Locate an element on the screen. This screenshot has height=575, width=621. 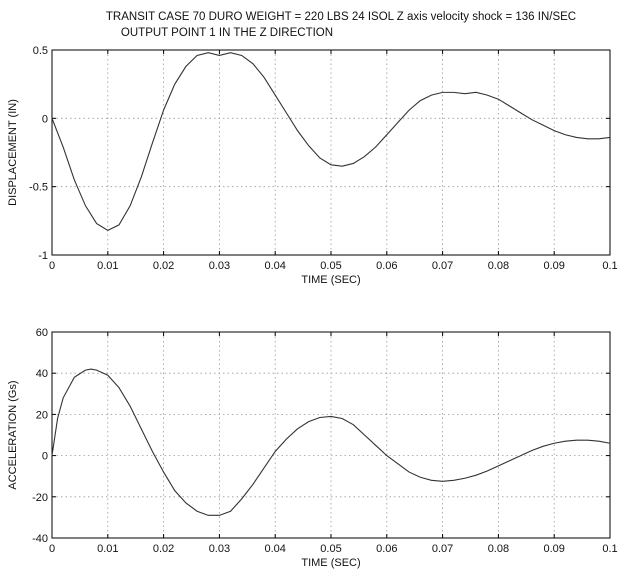
acceleration-x-tick-label: 0.07 is located at coordinates (442, 549).